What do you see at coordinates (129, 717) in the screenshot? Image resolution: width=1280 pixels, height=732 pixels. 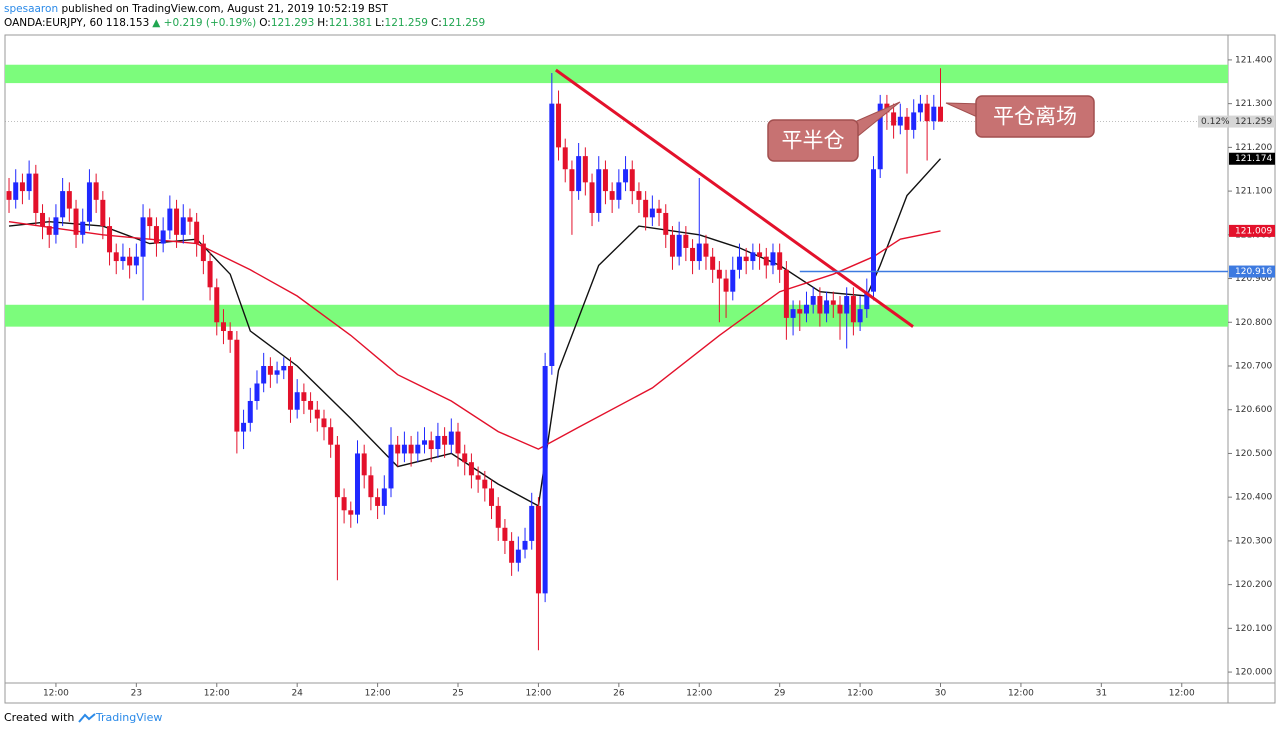 I see `brand: TradingView` at bounding box center [129, 717].